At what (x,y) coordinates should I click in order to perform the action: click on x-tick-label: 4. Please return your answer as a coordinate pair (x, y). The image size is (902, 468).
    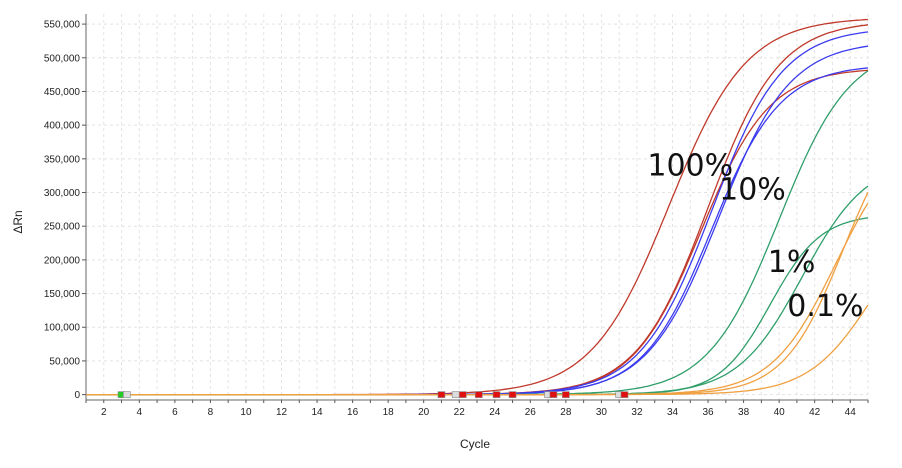
    Looking at the image, I should click on (140, 412).